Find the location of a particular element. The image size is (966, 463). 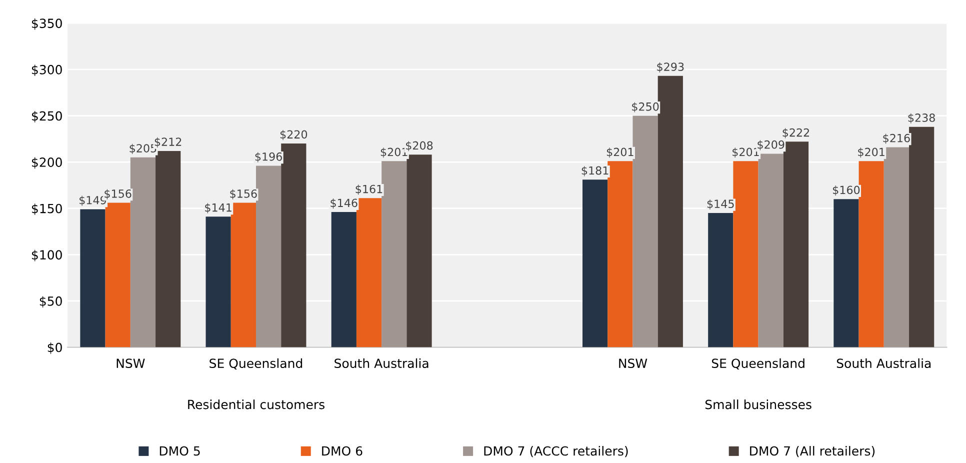

legend-label: DMO 5 is located at coordinates (180, 451).